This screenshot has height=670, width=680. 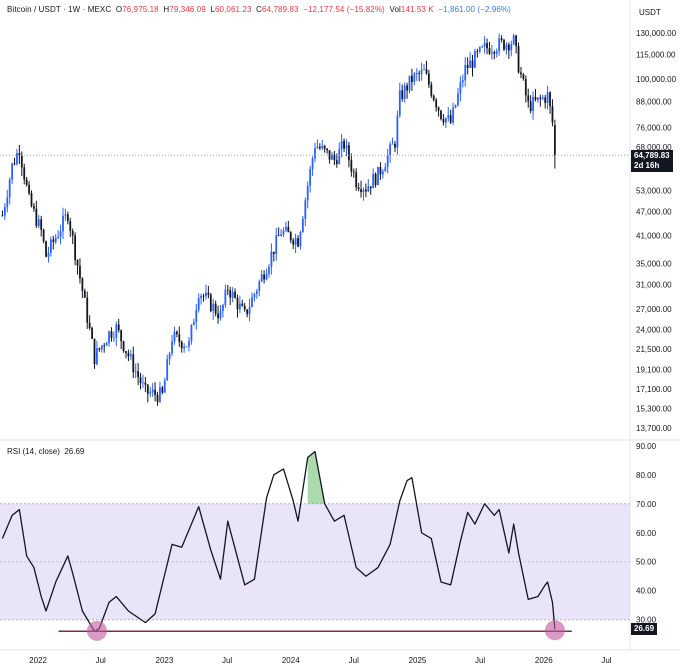 I want to click on rsi-tick-label: 60.00, so click(x=646, y=533).